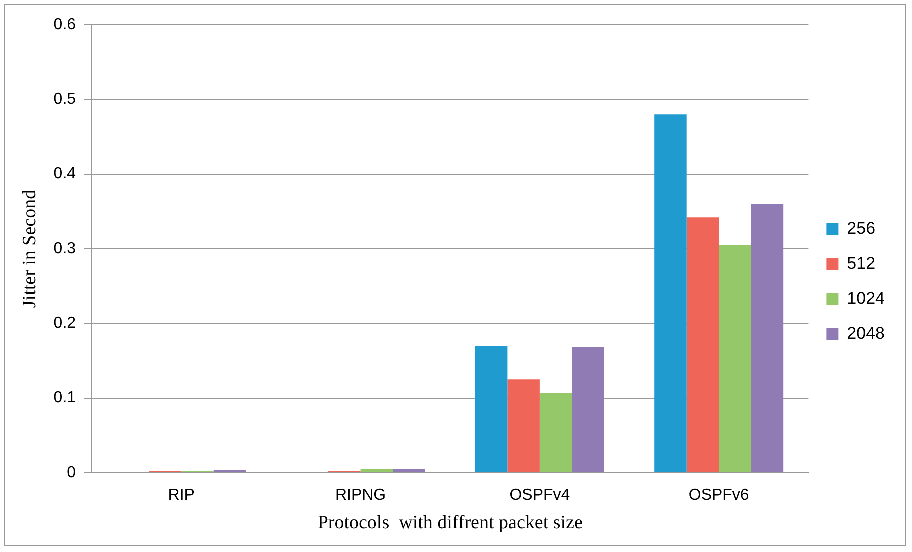 This screenshot has height=552, width=912. Describe the element at coordinates (71, 473) in the screenshot. I see `y-tick-label: 0` at that location.